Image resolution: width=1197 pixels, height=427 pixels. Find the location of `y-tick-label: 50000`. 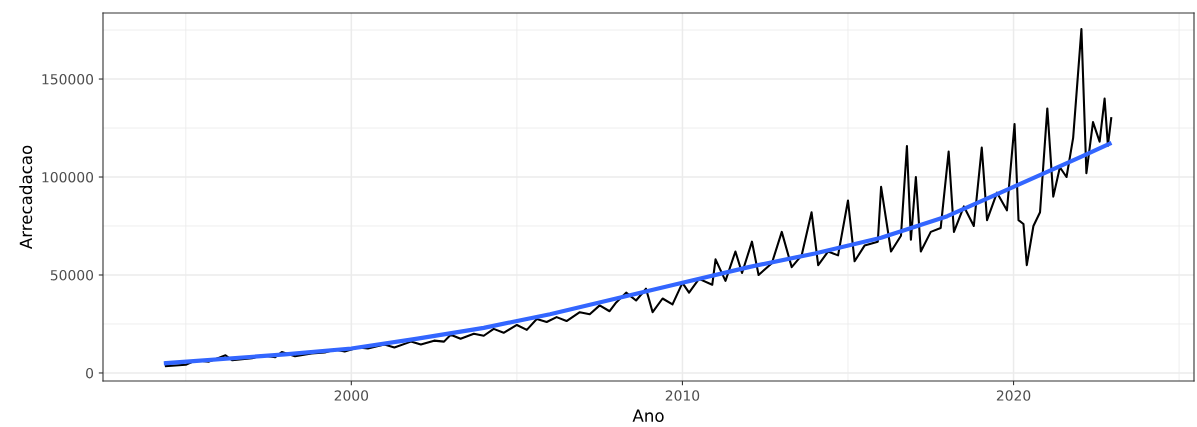

y-tick-label: 50000 is located at coordinates (72, 275).